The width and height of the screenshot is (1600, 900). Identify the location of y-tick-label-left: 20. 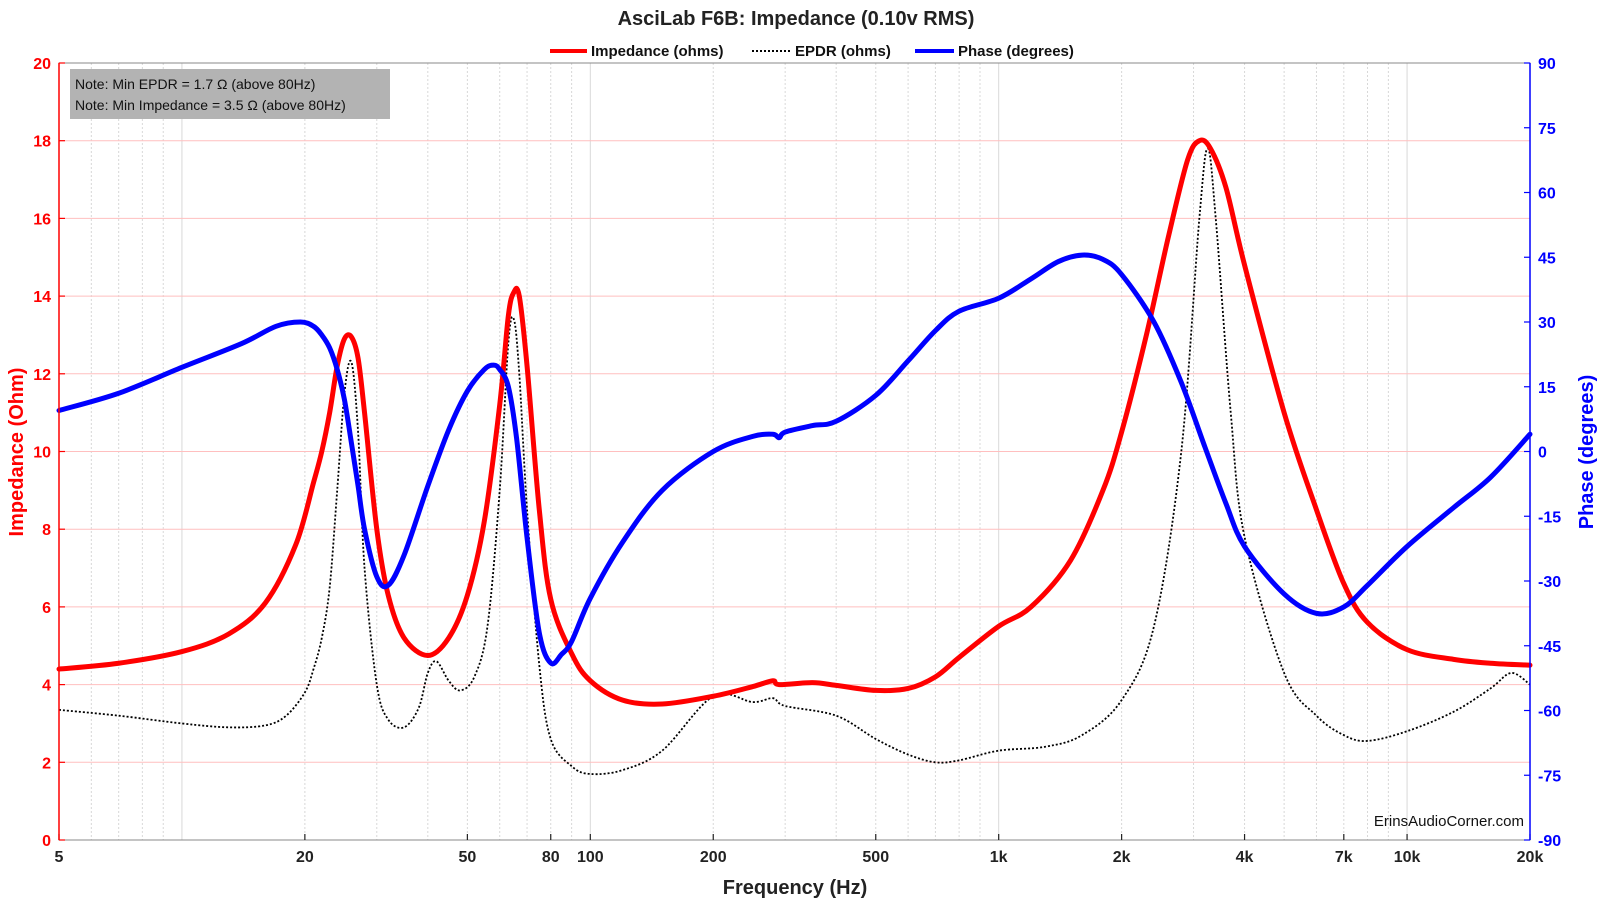
(42, 64).